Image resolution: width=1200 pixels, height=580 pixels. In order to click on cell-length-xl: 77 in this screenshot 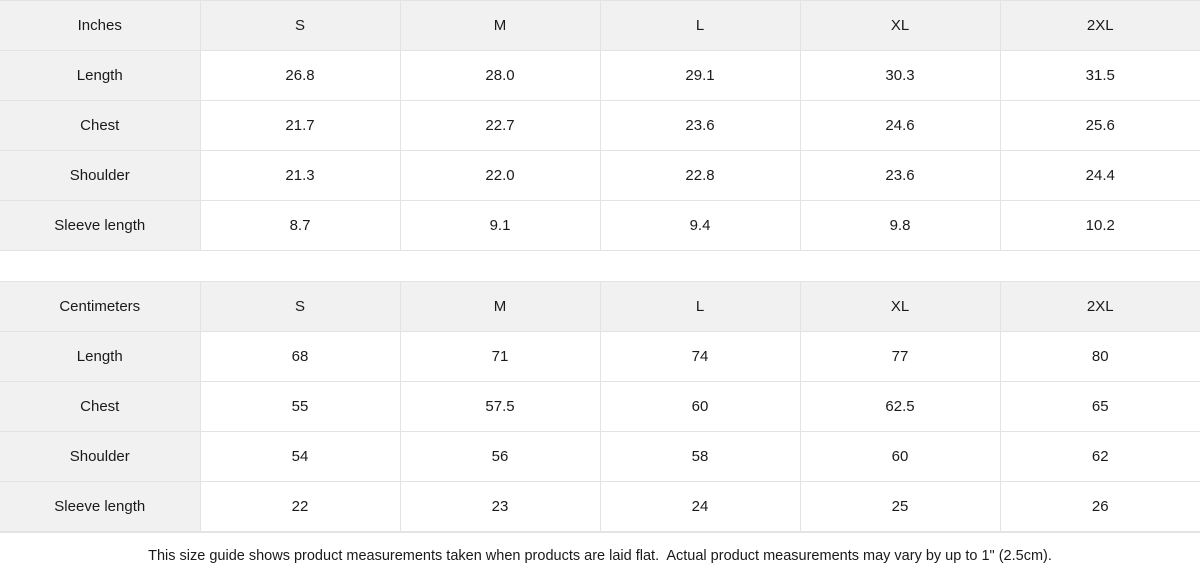, I will do `click(900, 356)`.